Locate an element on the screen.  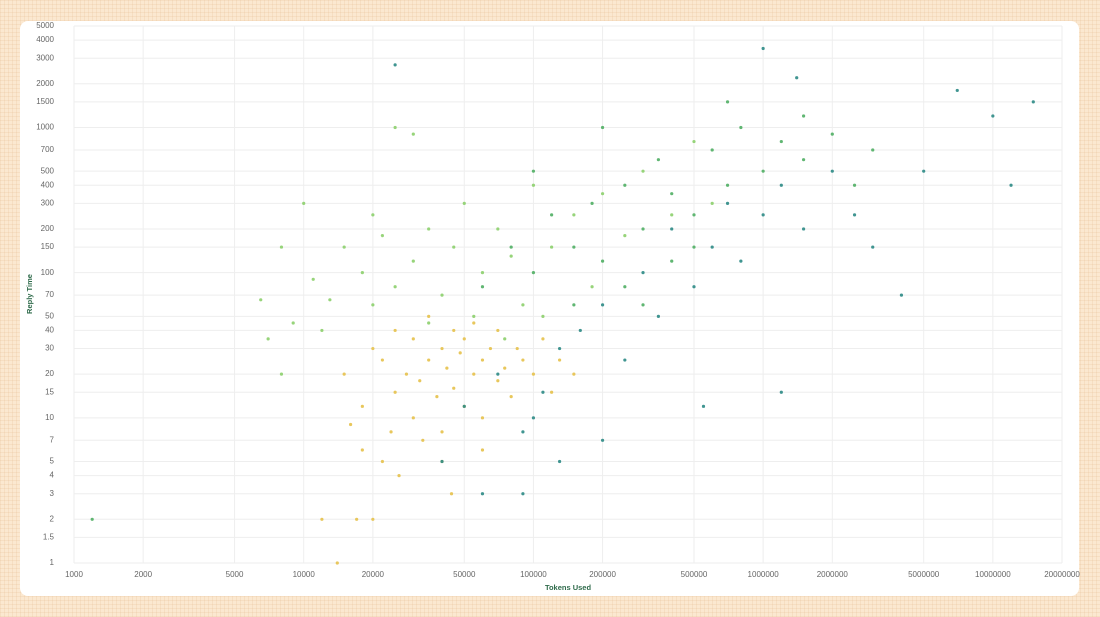
x-tick-label: 50000 is located at coordinates (464, 574).